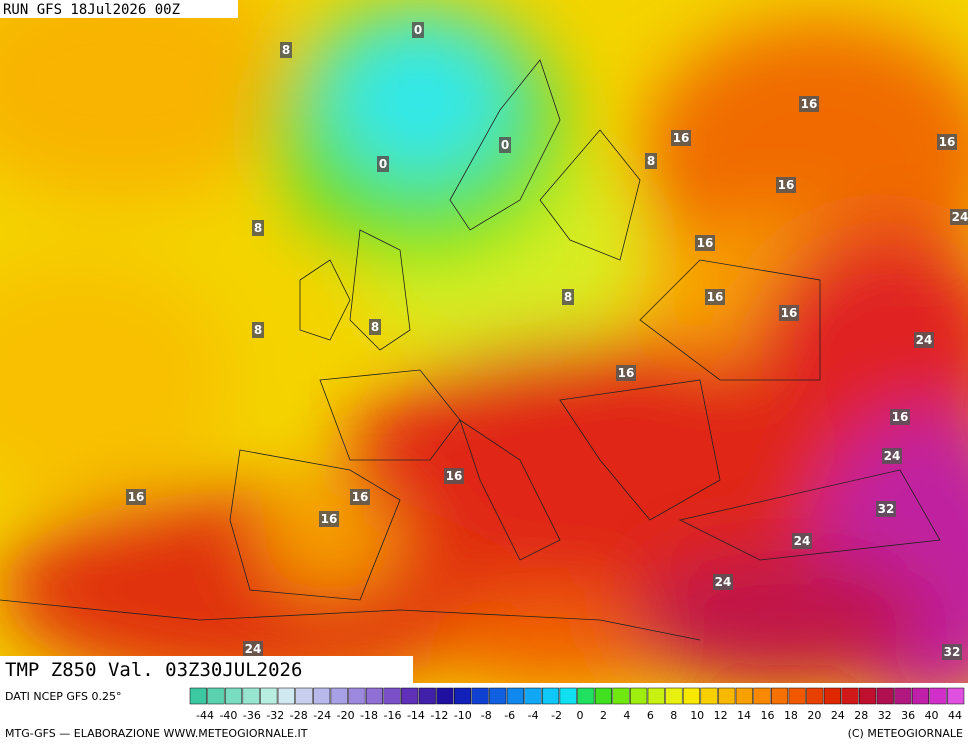  Describe the element at coordinates (861, 715) in the screenshot. I see `scale-label: 28` at that location.